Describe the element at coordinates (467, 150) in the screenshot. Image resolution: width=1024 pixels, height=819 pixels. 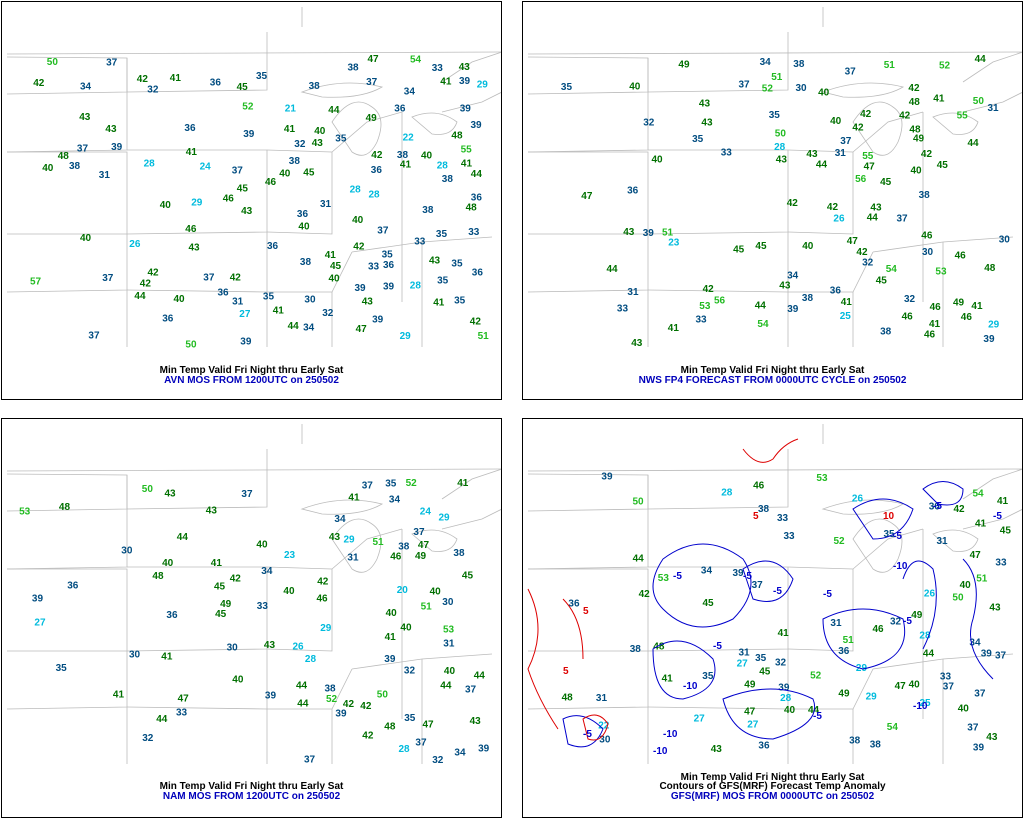
I see `station-temp: 55` at that location.